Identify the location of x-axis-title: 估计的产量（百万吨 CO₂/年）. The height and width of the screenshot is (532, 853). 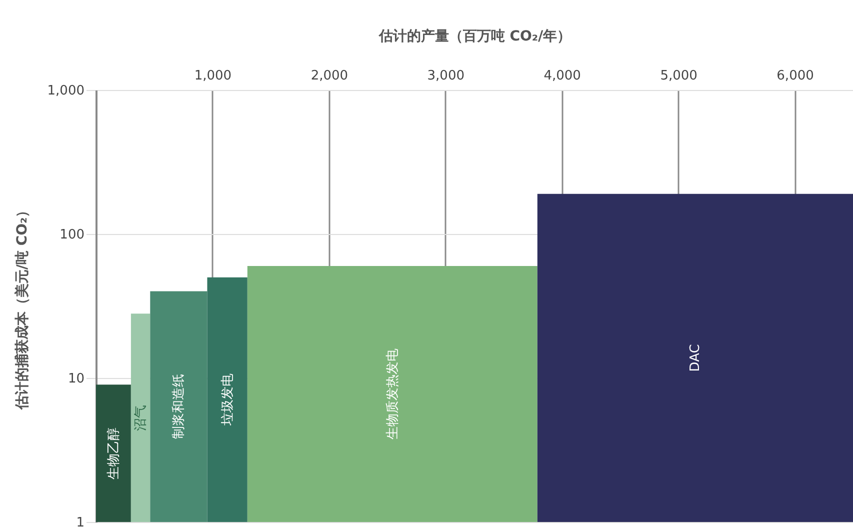
(475, 36).